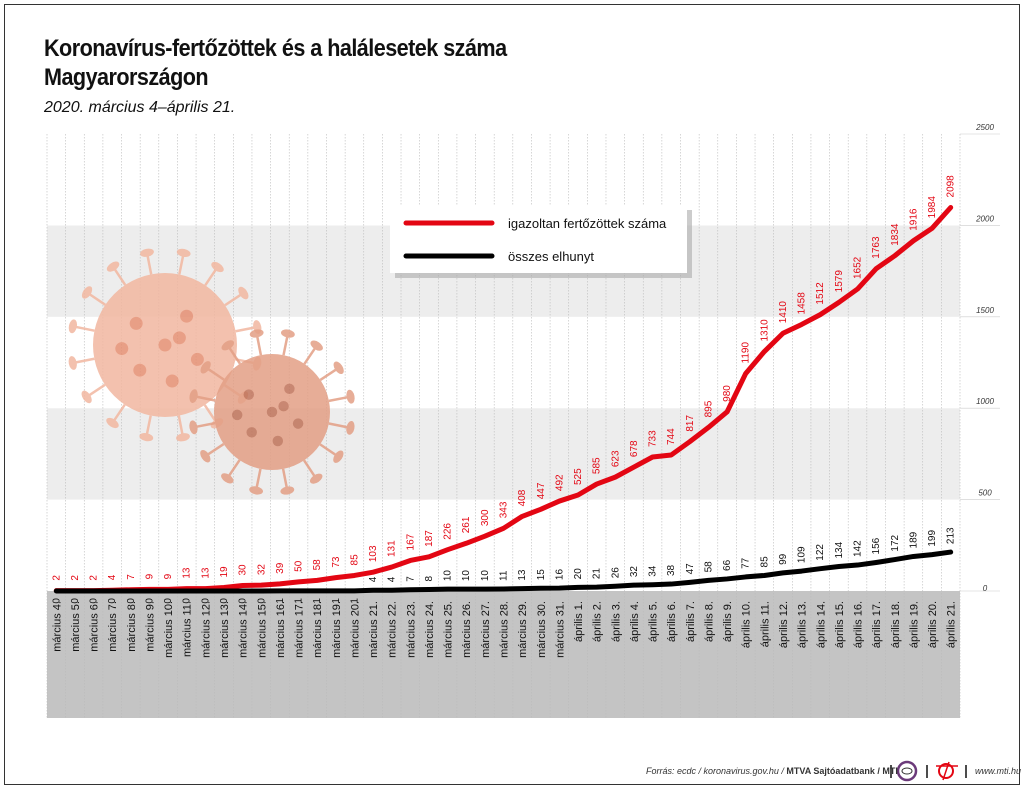 The image size is (1024, 789). Describe the element at coordinates (559, 575) in the screenshot. I see `deaths-value-label: 16` at that location.